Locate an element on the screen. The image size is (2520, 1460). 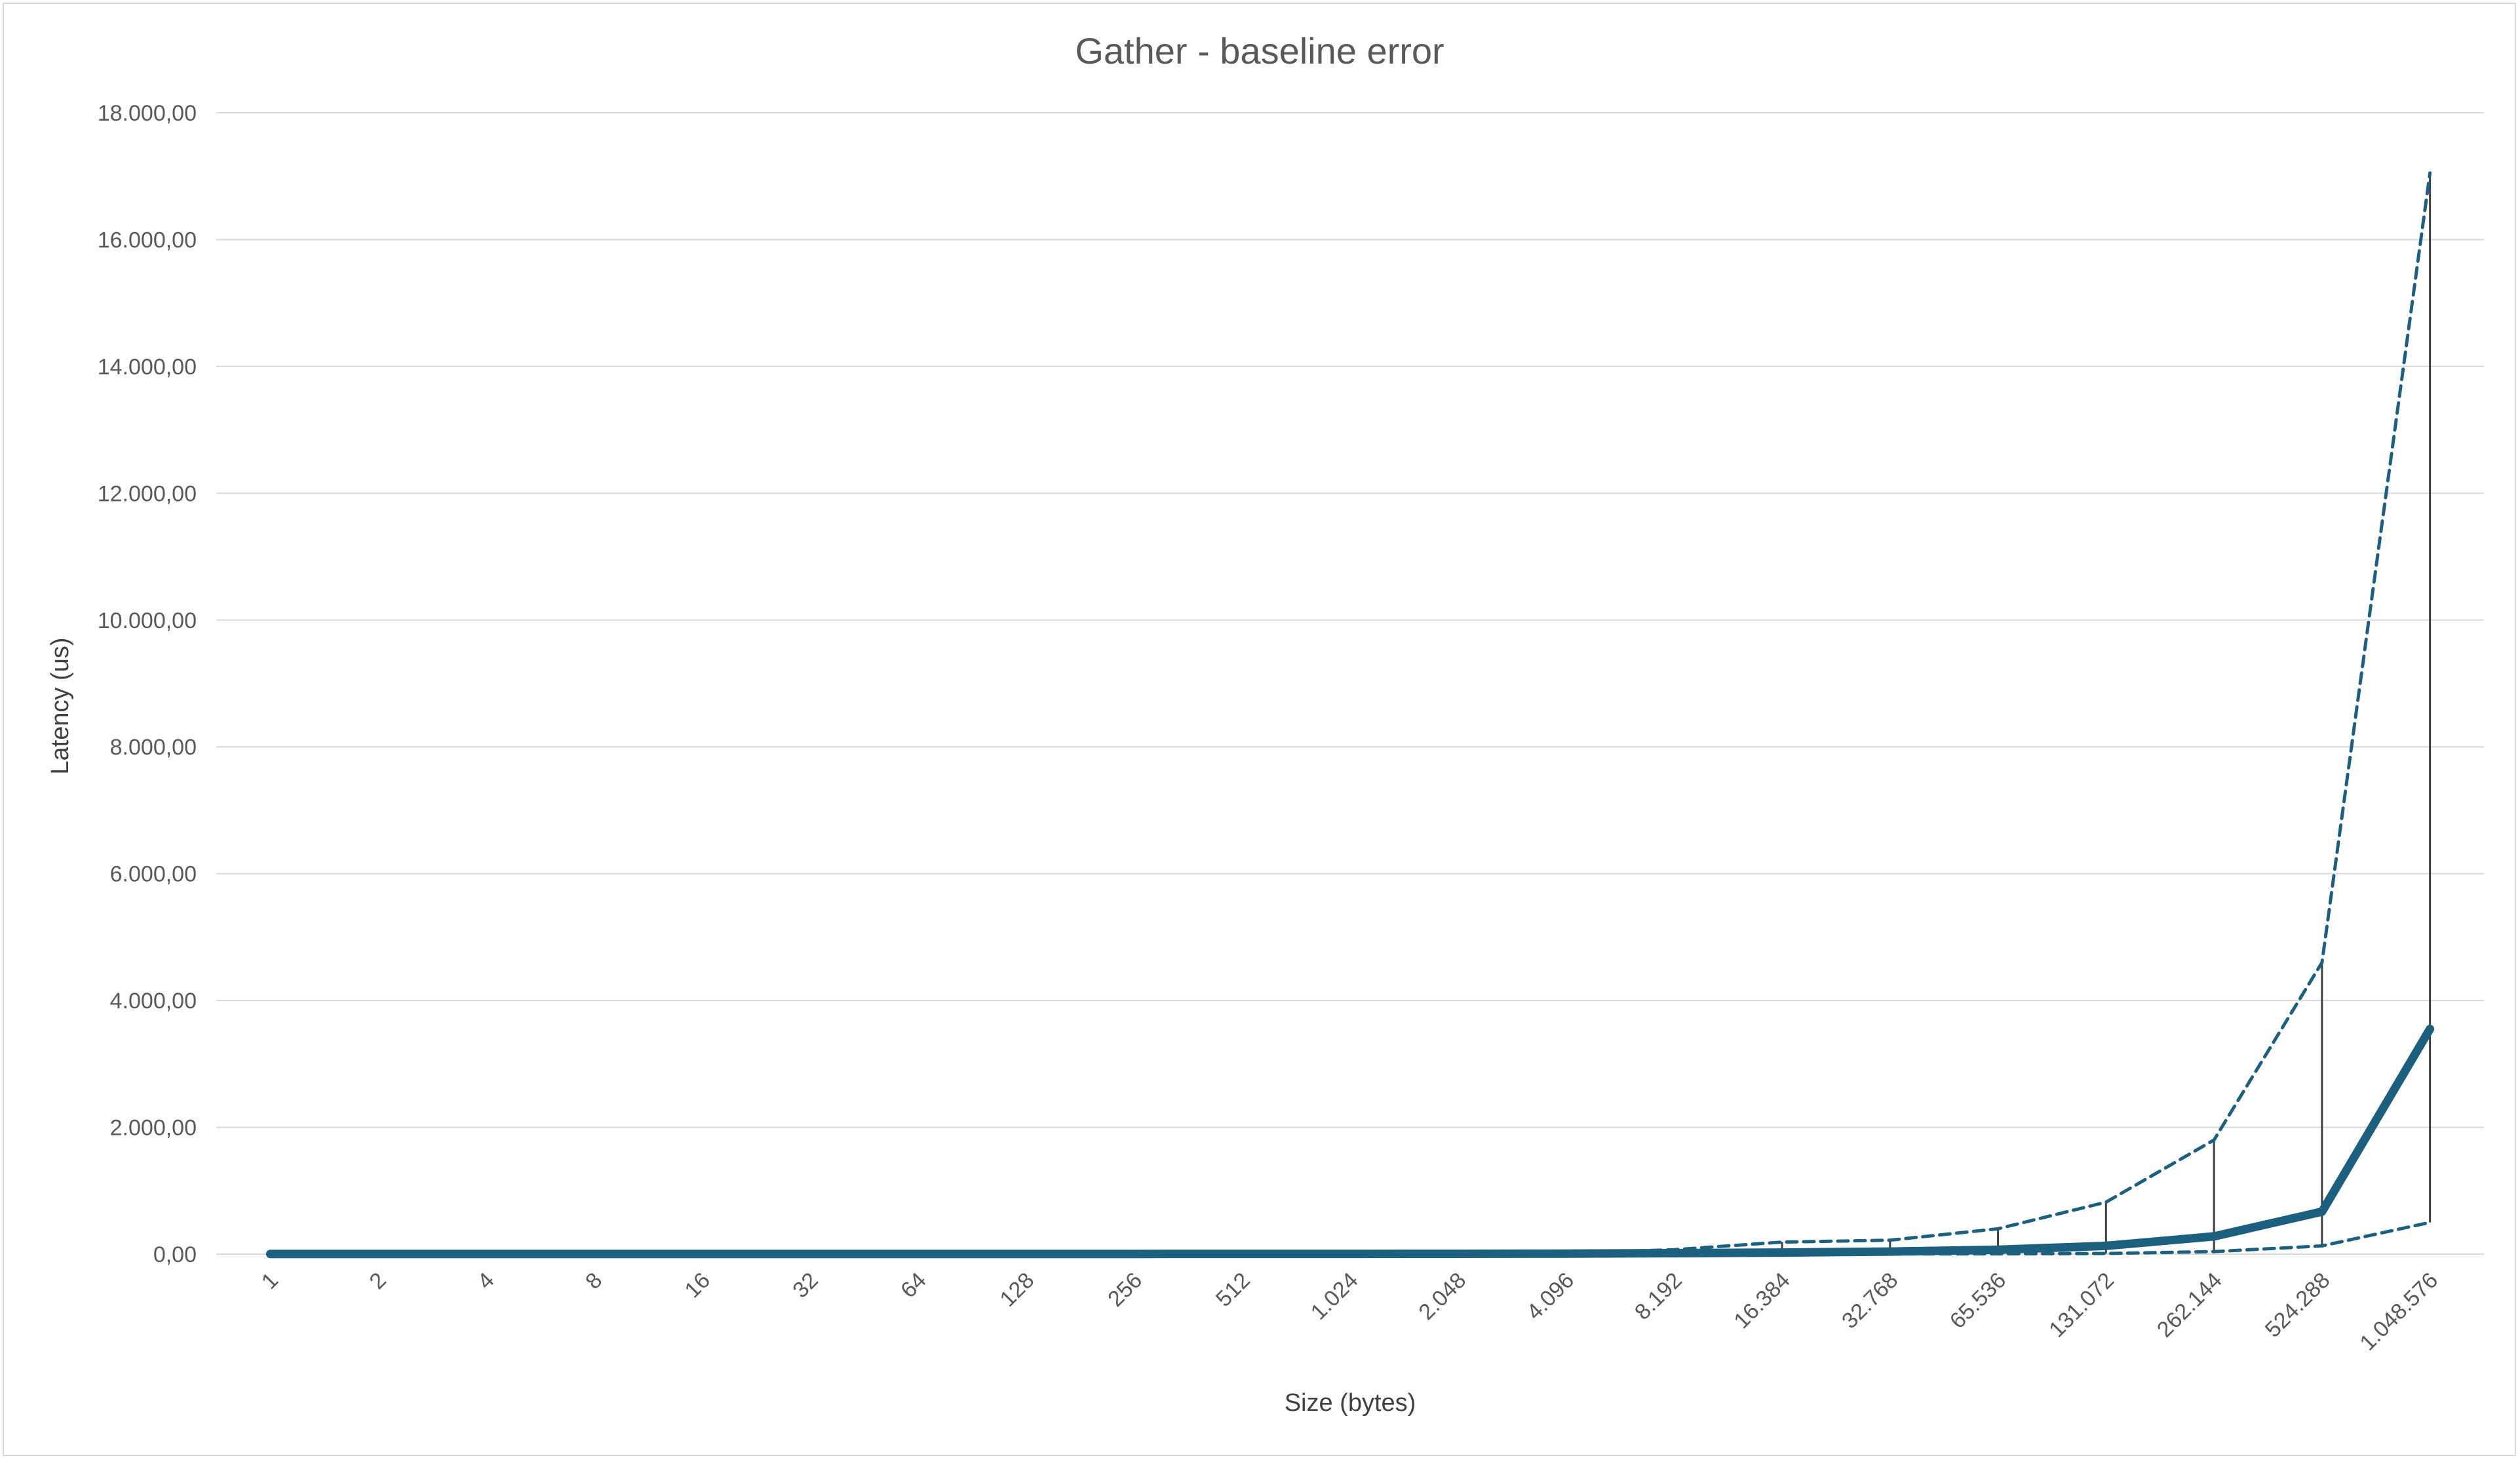
series-line-mean is located at coordinates (1350, 1142).